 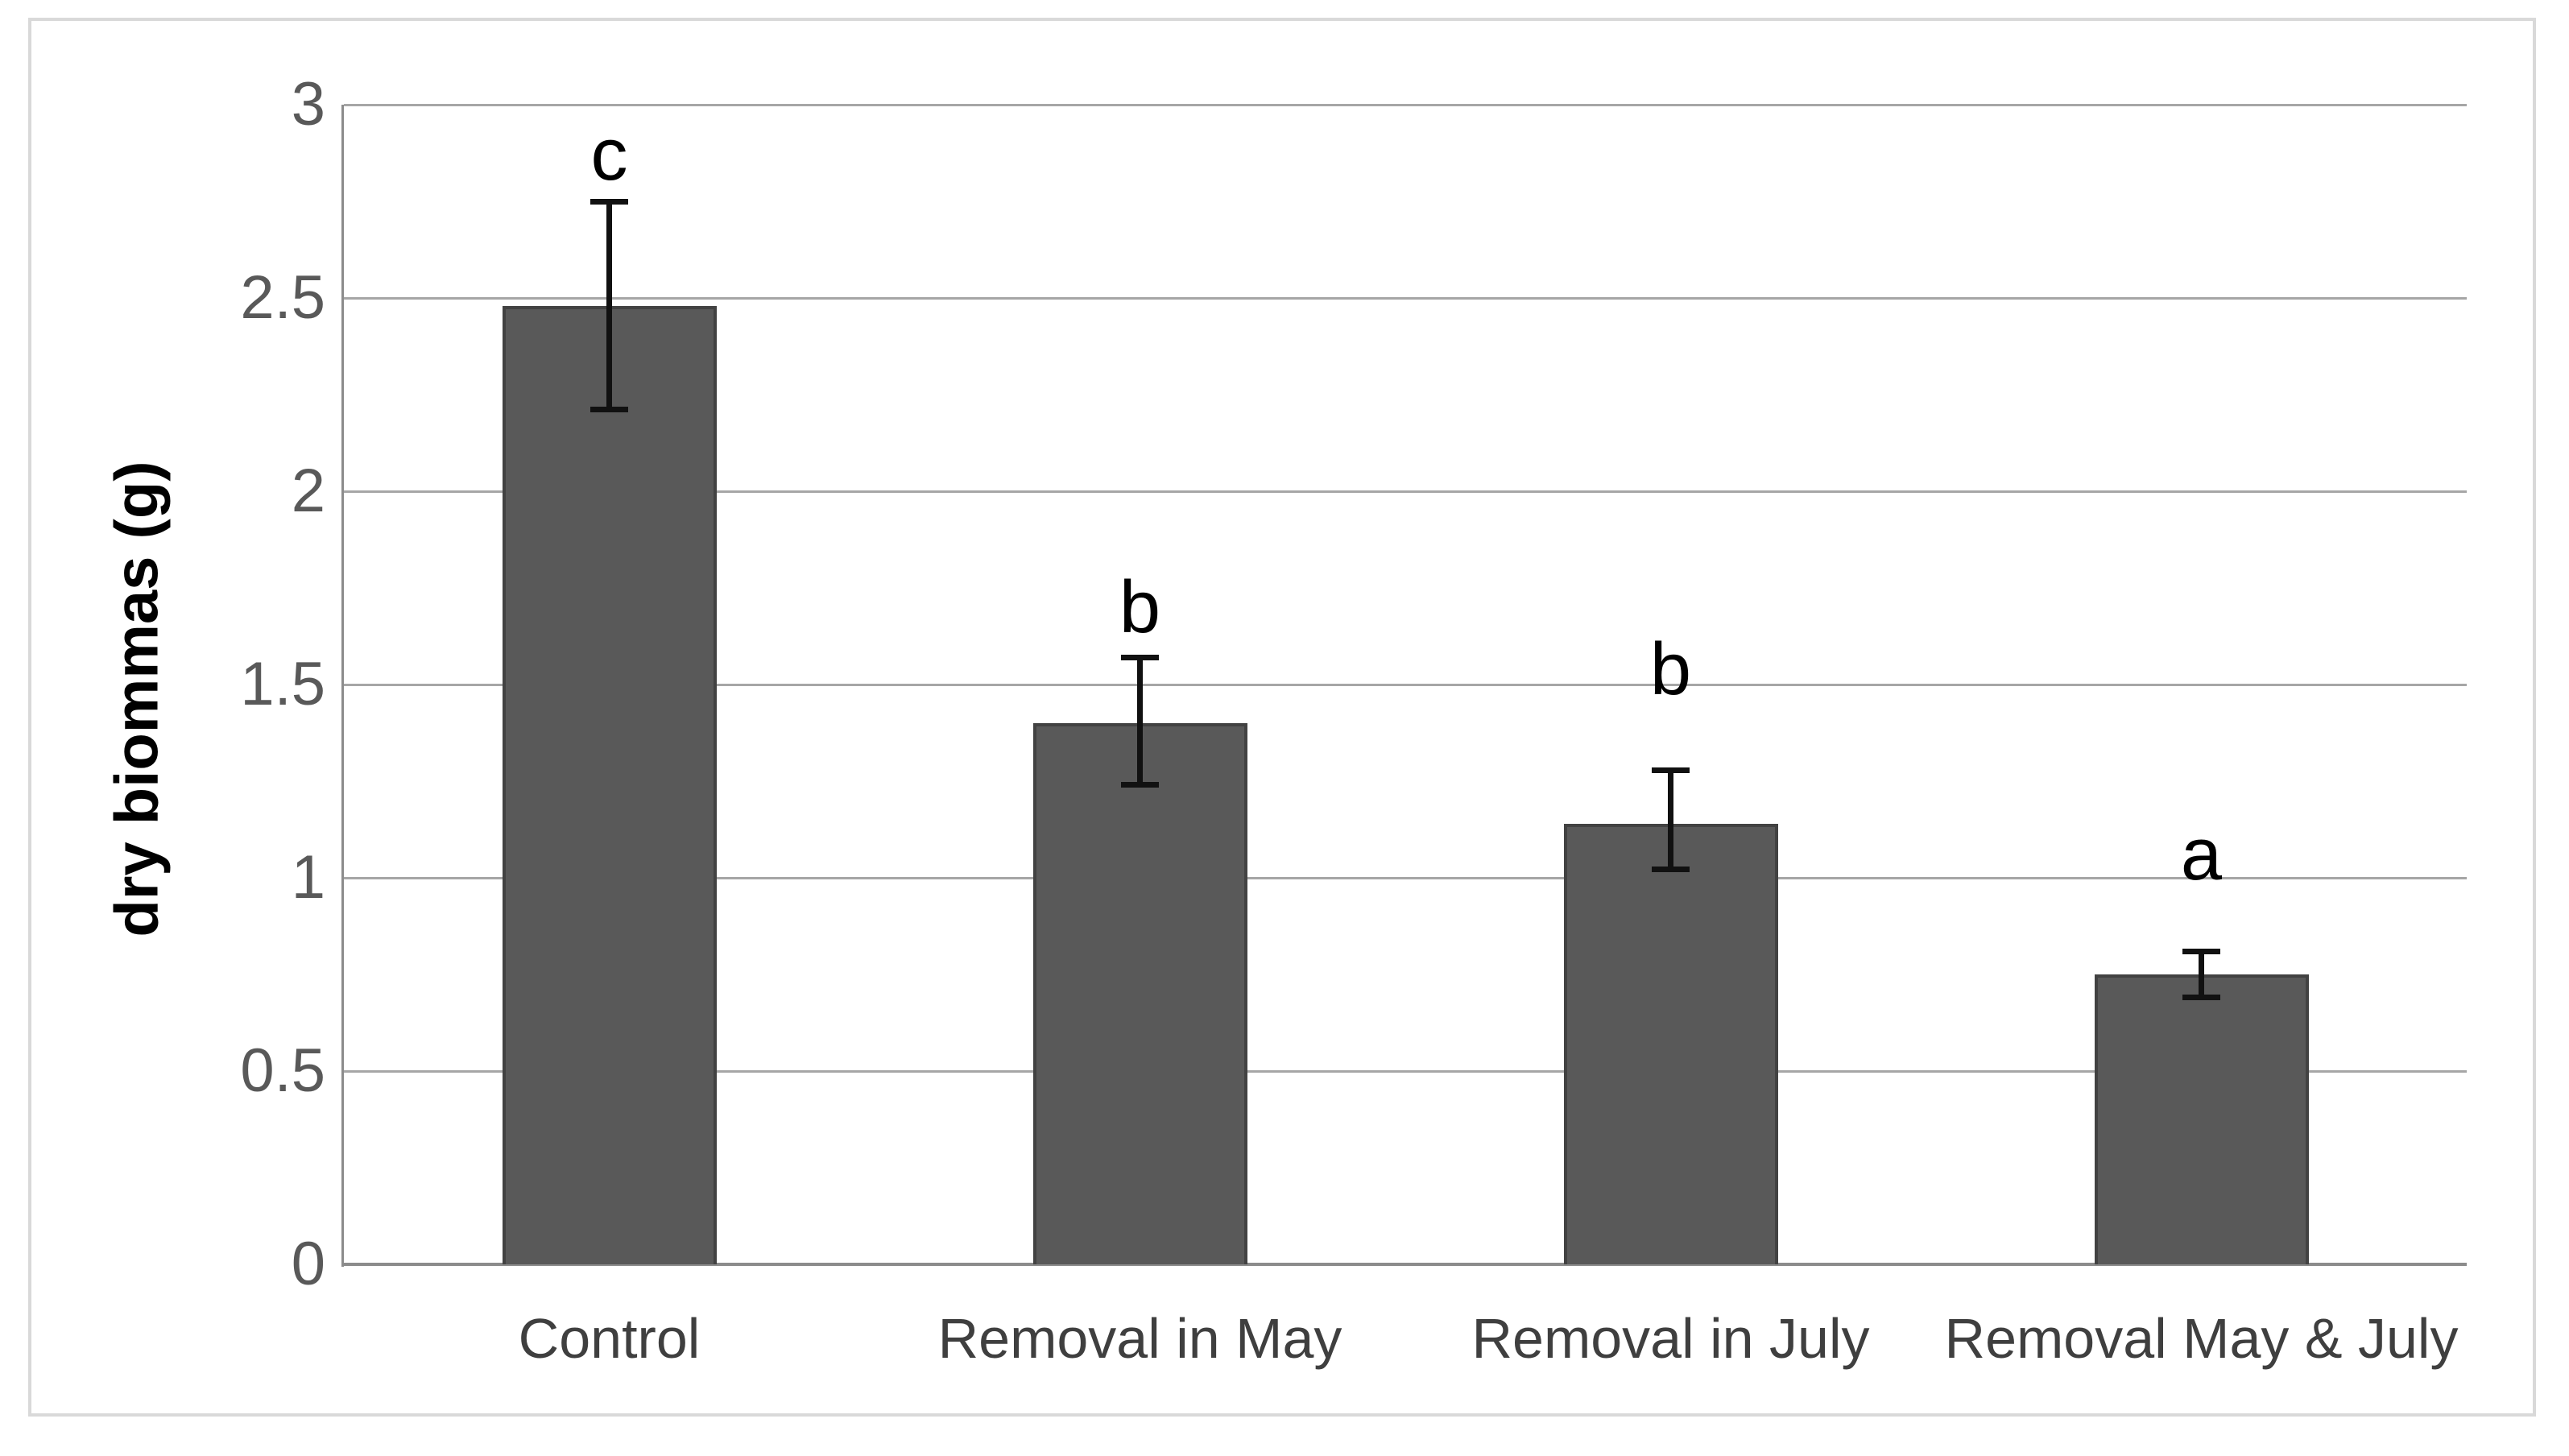 What do you see at coordinates (1670, 1338) in the screenshot?
I see `x-axis-category-label: Removal in July` at bounding box center [1670, 1338].